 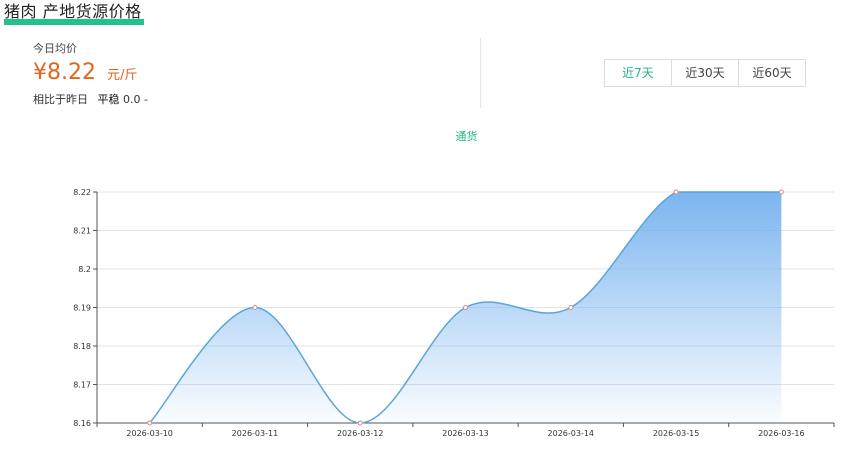 I want to click on title-underline, so click(x=74, y=22).